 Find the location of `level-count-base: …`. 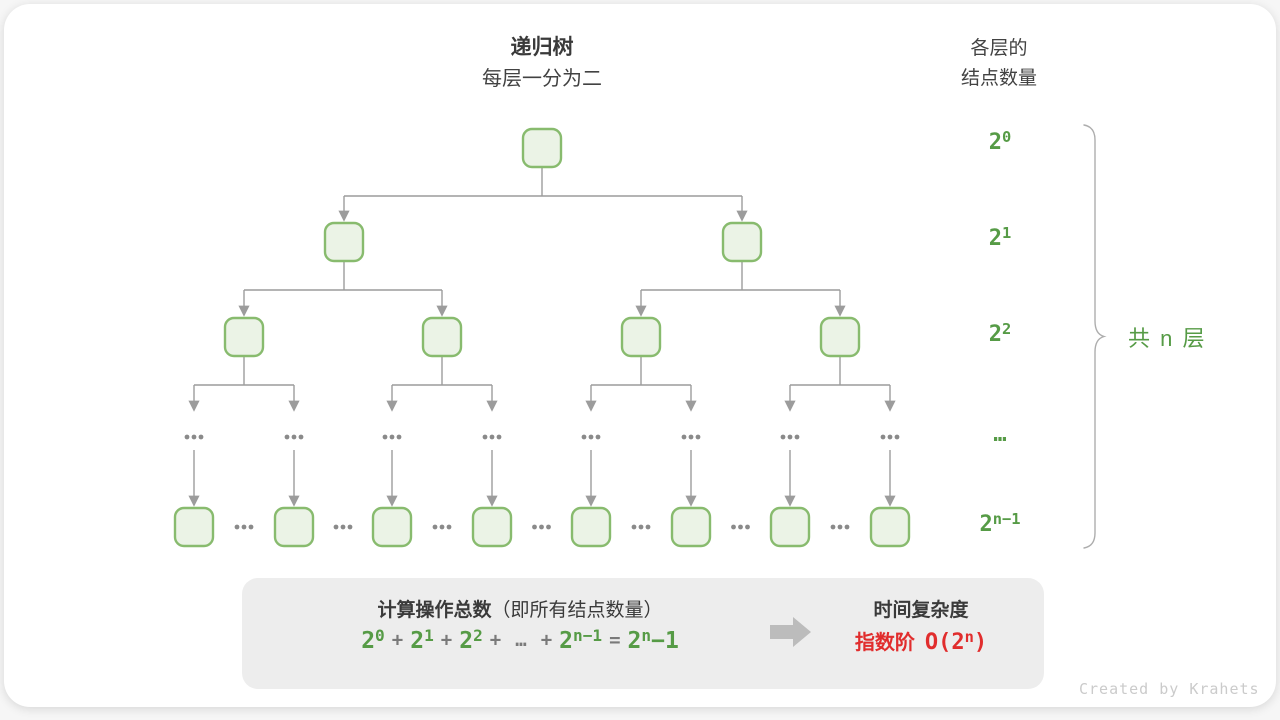

level-count-base: … is located at coordinates (1000, 434).